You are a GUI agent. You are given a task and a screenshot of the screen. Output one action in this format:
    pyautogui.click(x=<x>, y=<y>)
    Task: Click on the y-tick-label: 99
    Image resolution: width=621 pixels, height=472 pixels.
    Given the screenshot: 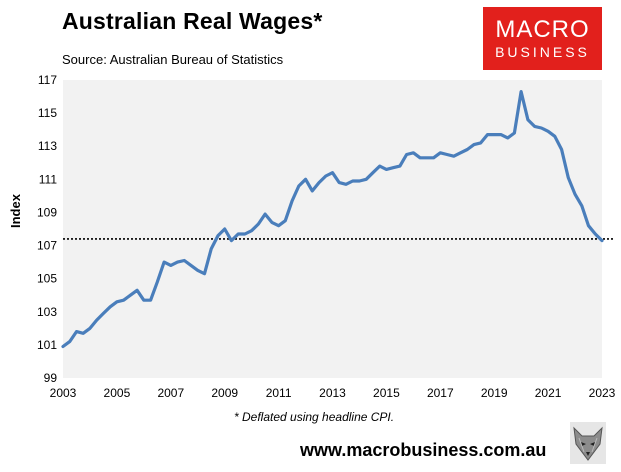 What is the action you would take?
    pyautogui.click(x=51, y=378)
    